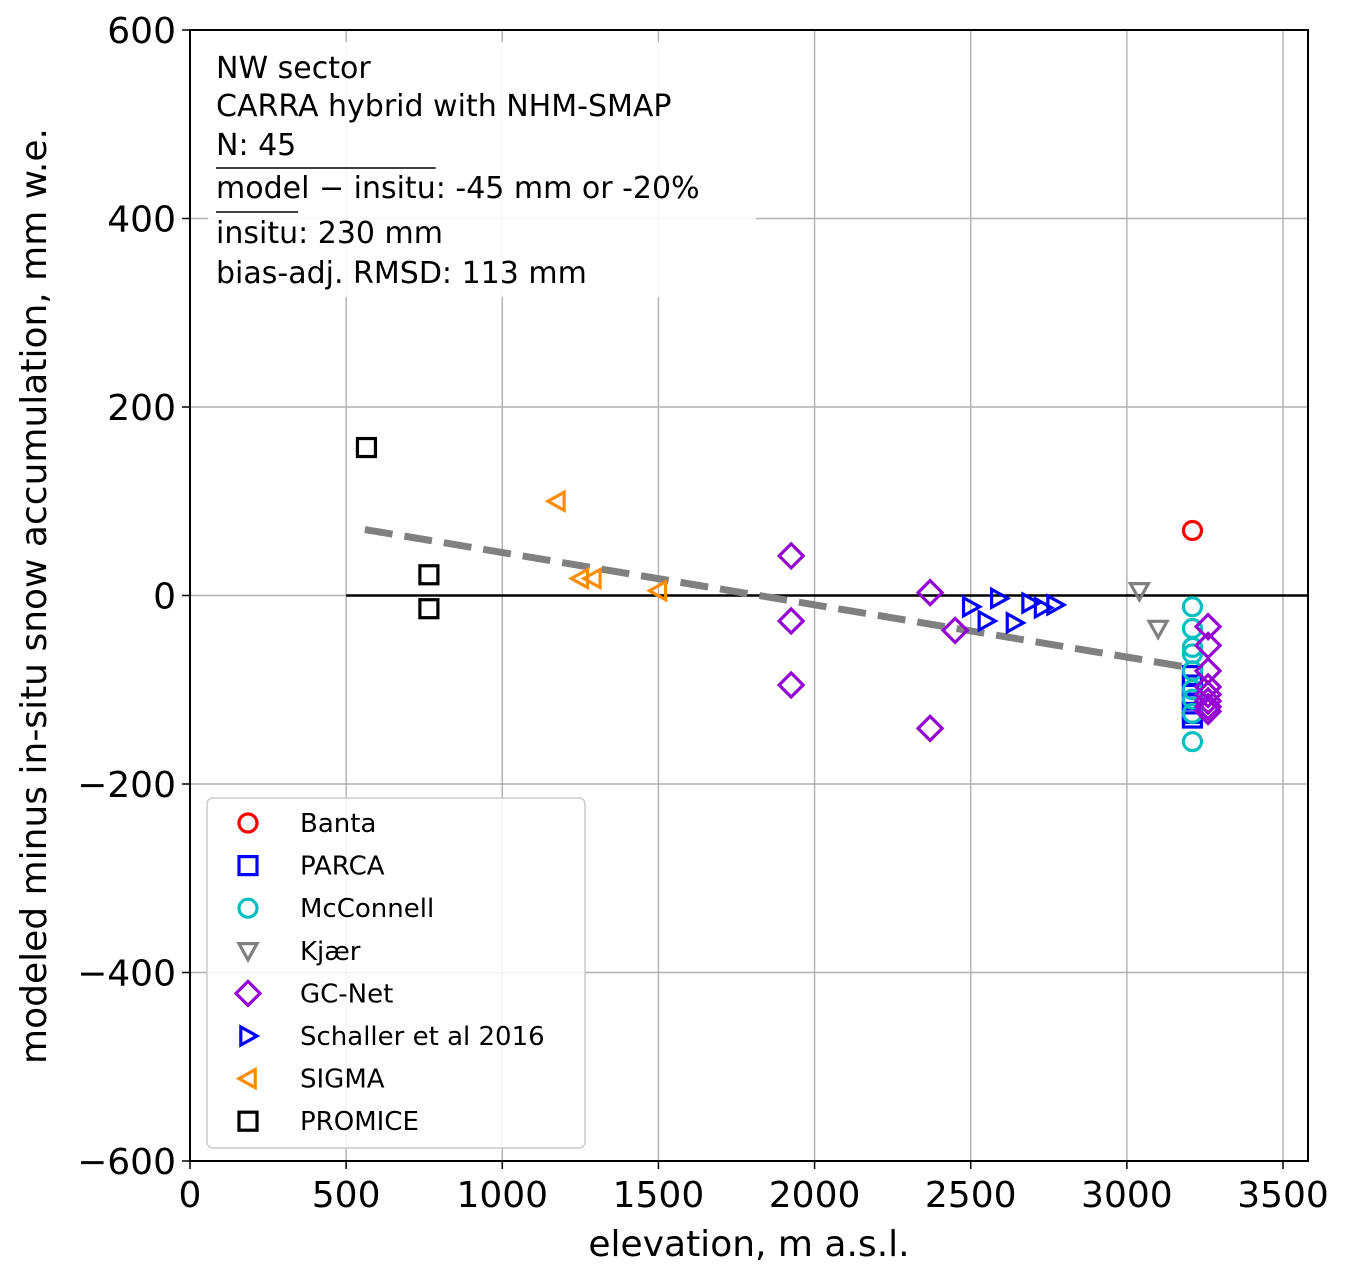 This screenshot has height=1280, width=1351. I want to click on annotation-bias-value: : -45 mm or -20%, so click(568, 188).